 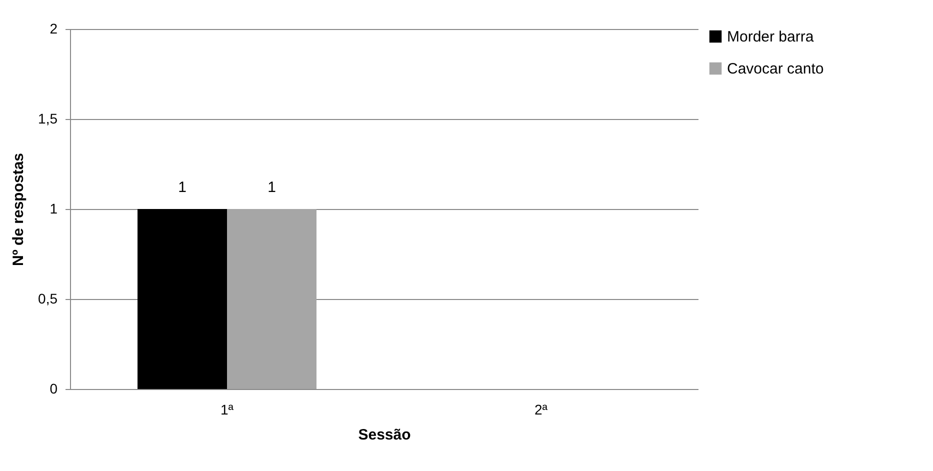 I want to click on y-tick-label: 0,5, so click(x=48, y=298).